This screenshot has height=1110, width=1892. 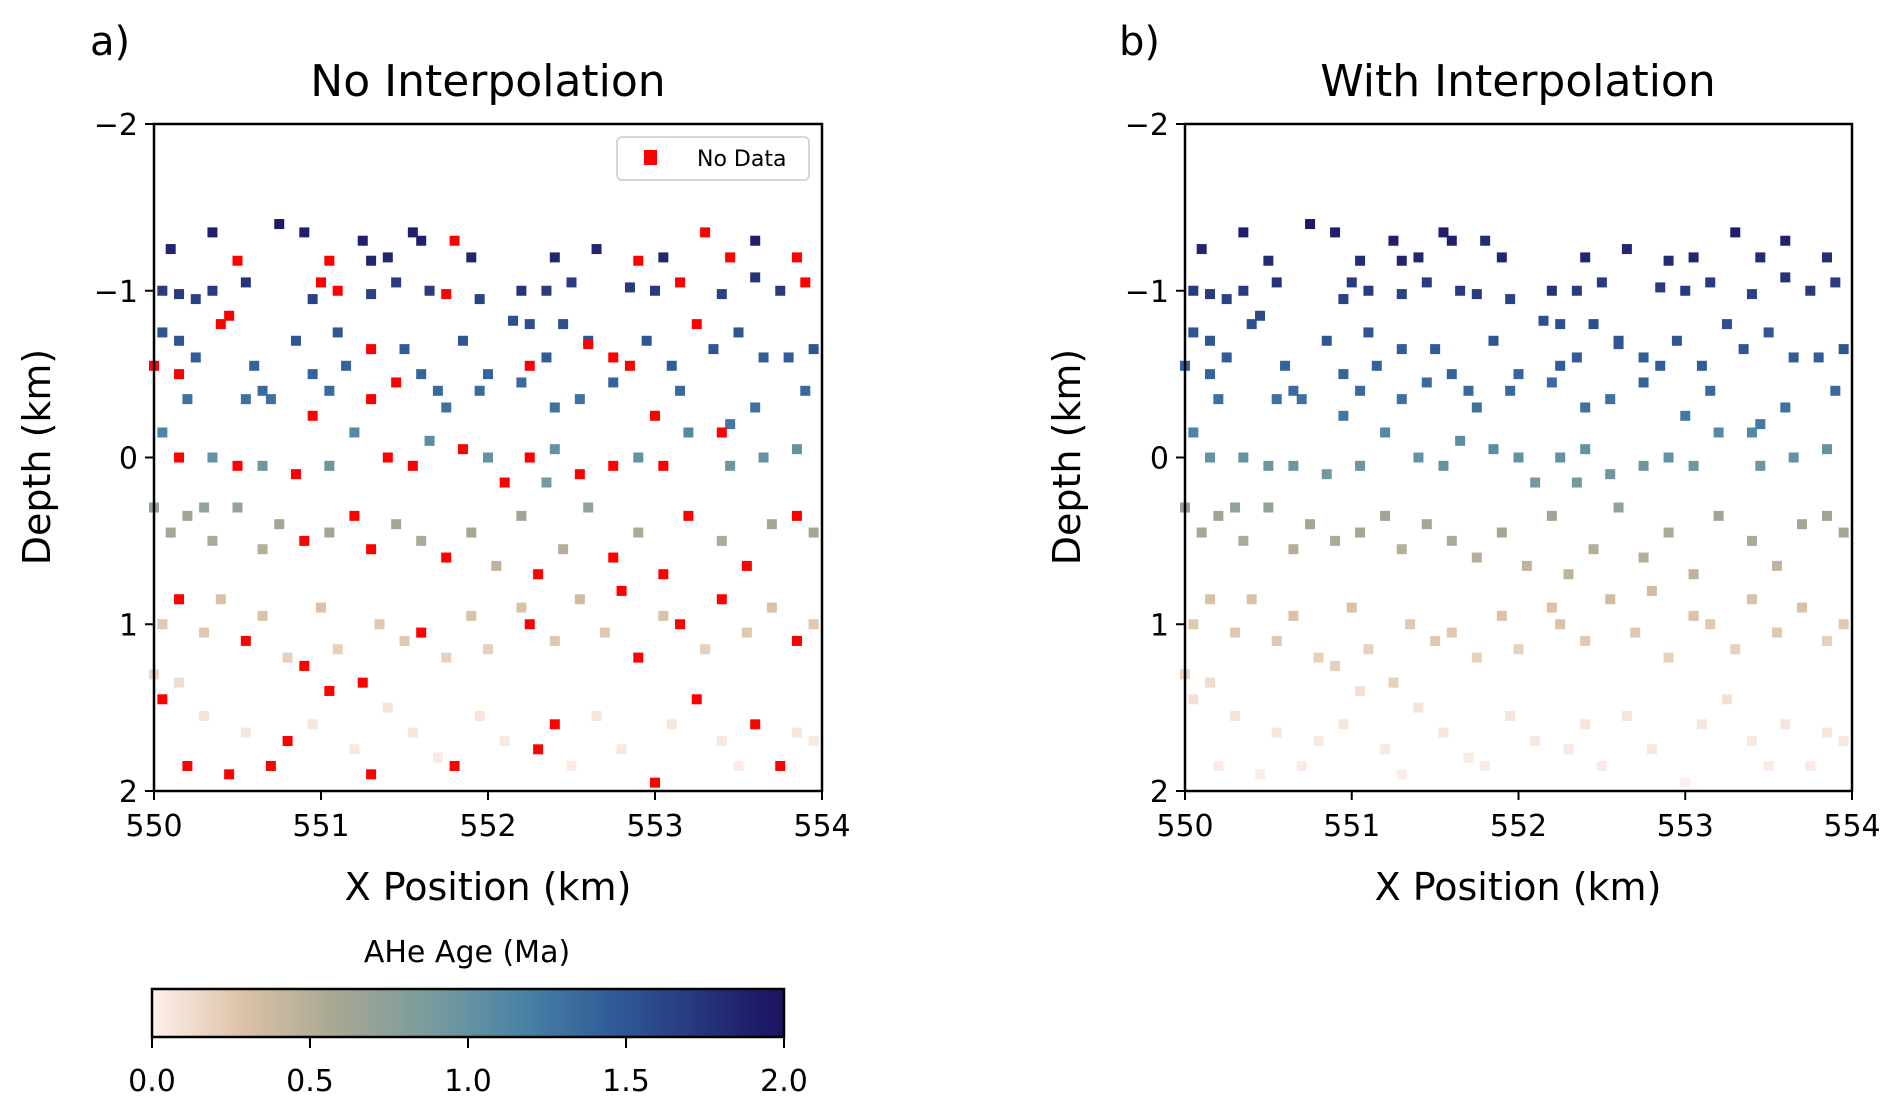 What do you see at coordinates (116, 292) in the screenshot?
I see `y-tick-label: −1` at bounding box center [116, 292].